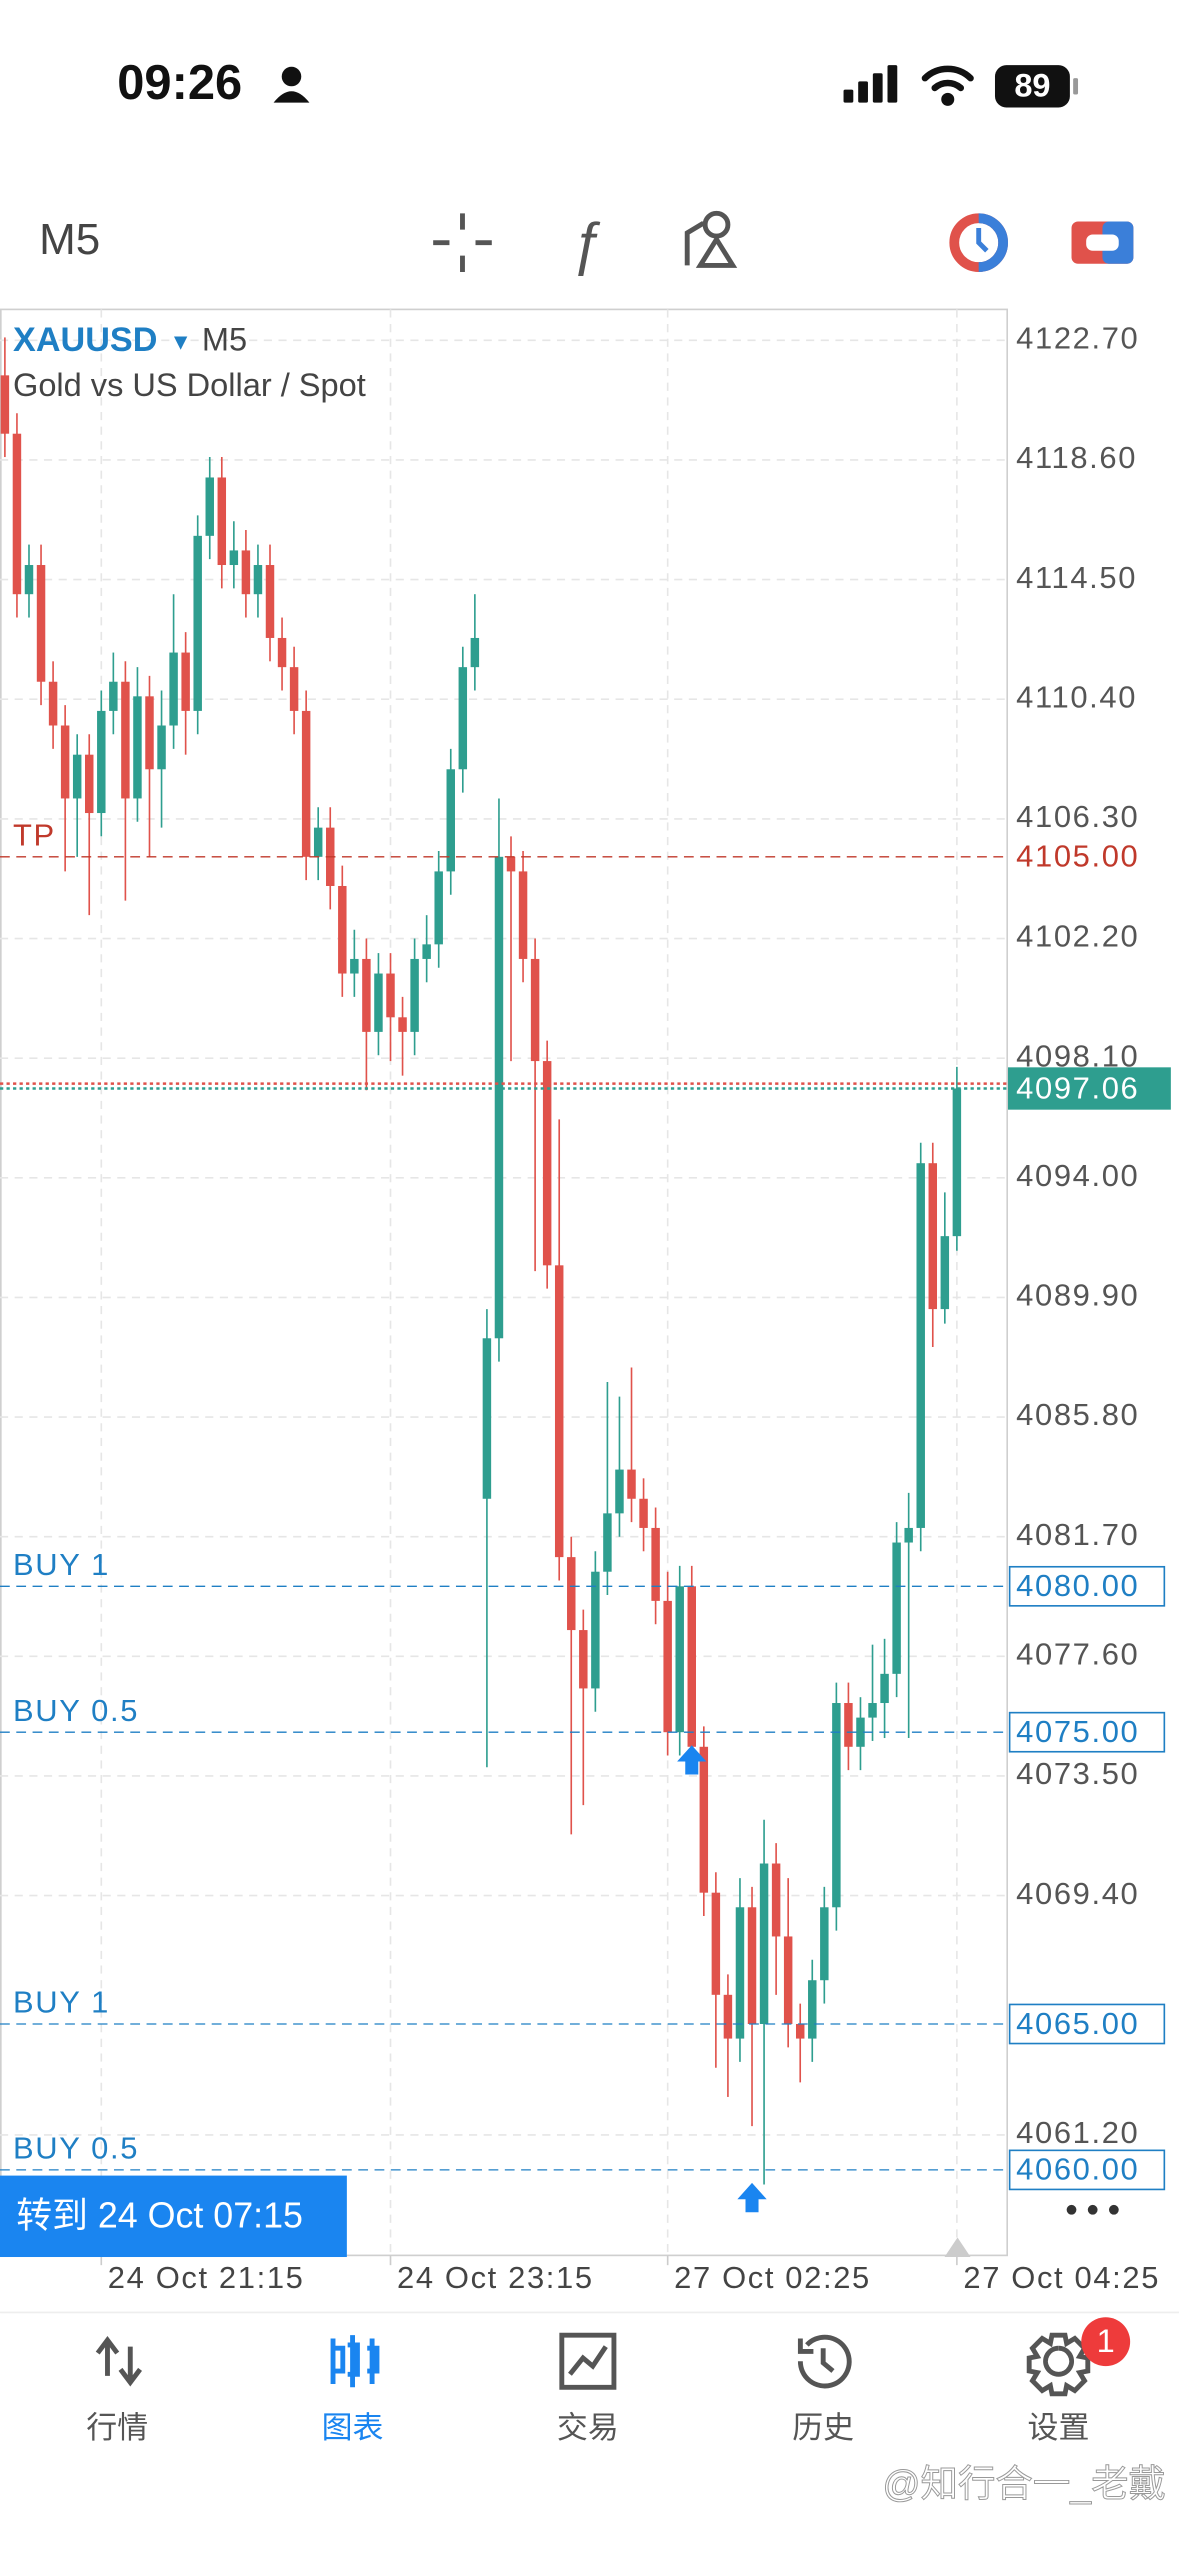 This screenshot has width=1179, height=2556. What do you see at coordinates (1061, 2277) in the screenshot?
I see `x-tick-label: 27 Oct 04:25` at bounding box center [1061, 2277].